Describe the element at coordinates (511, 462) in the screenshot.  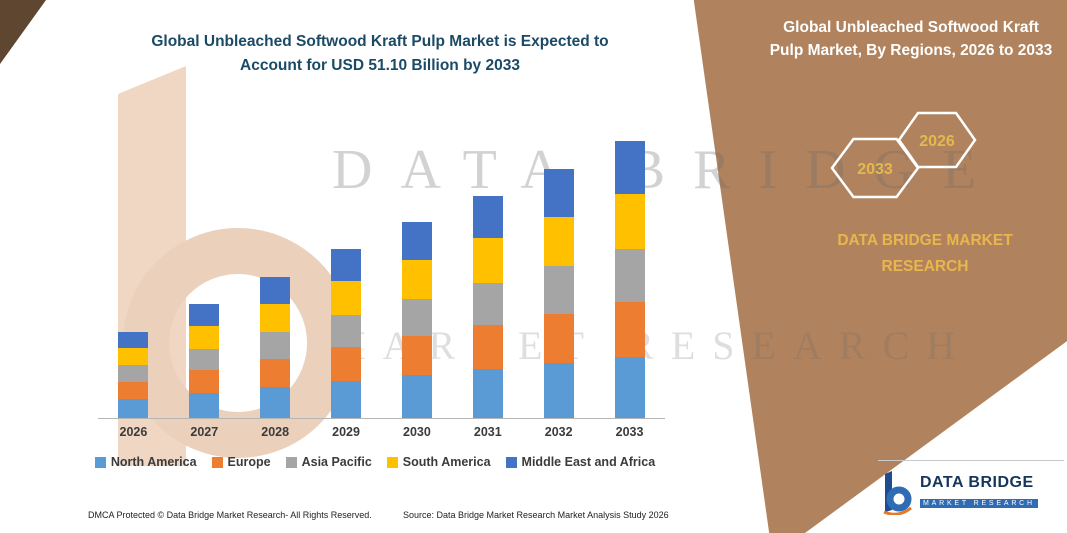
I see `legend-swatch-middle-east-and-africa` at that location.